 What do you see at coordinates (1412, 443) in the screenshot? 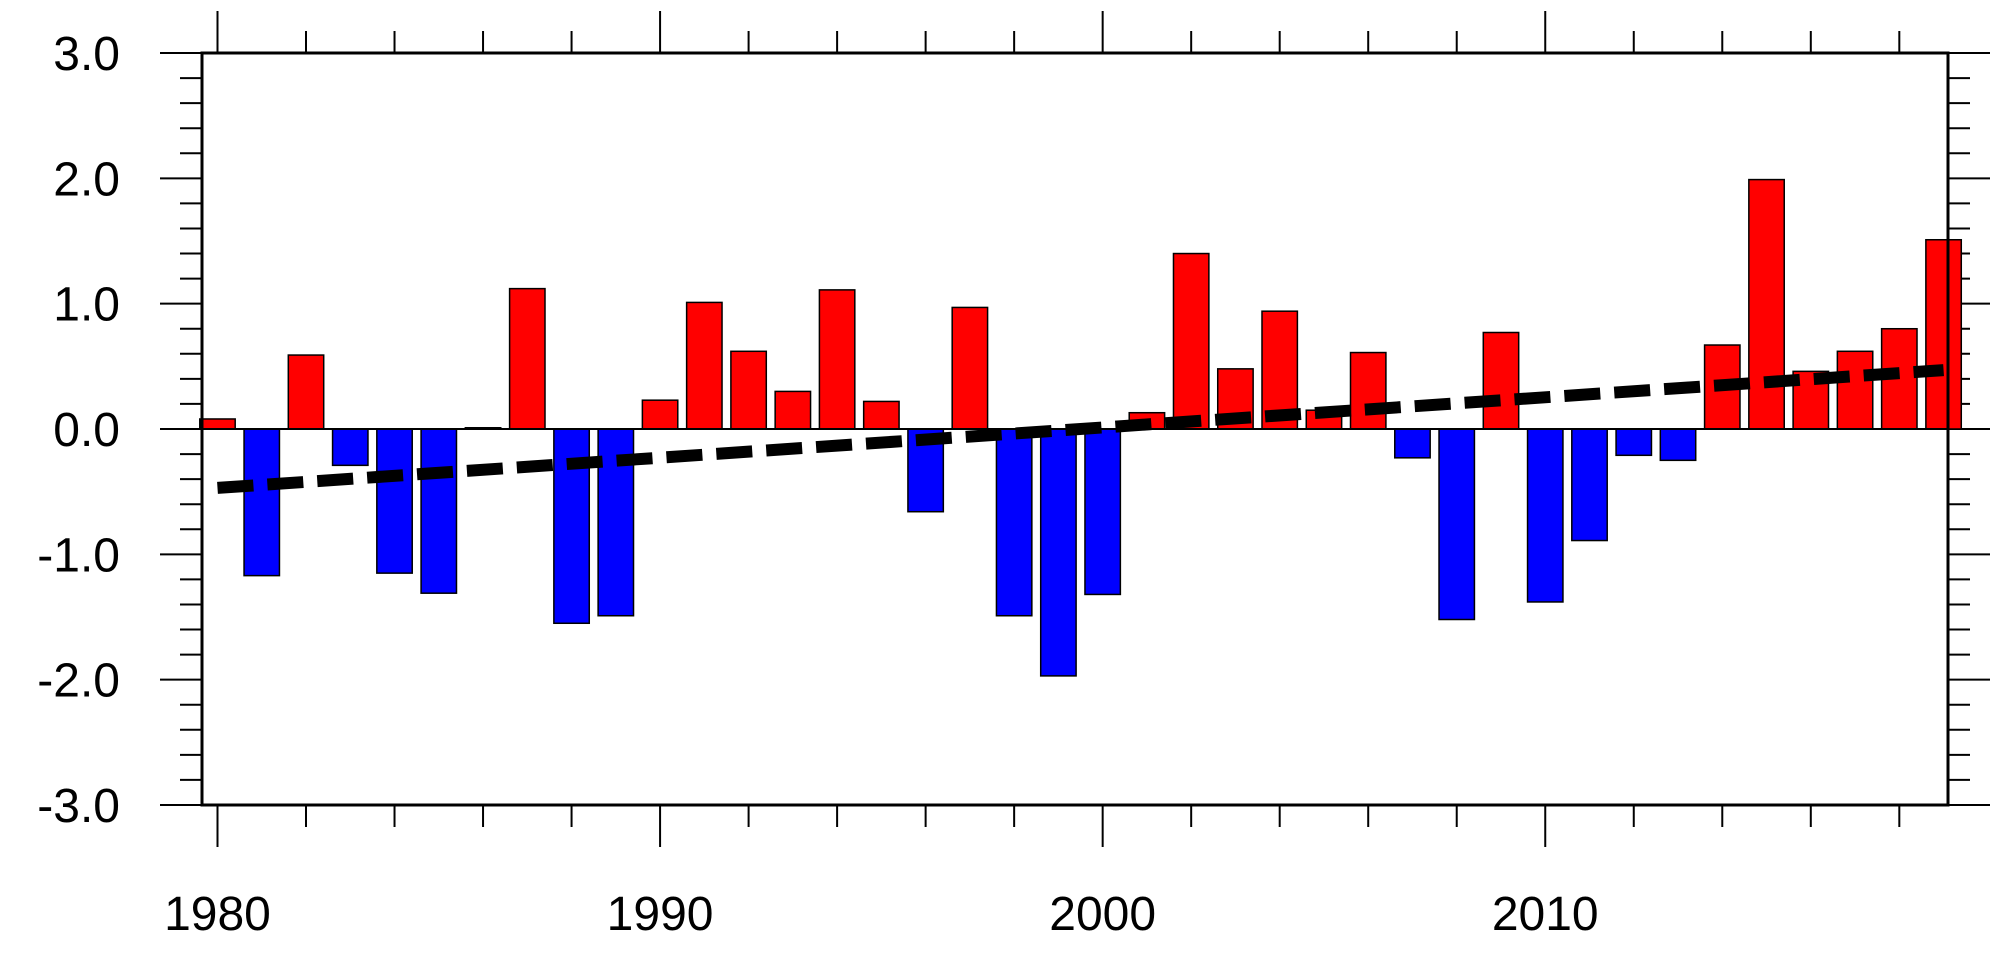
I see `bar-2007` at bounding box center [1412, 443].